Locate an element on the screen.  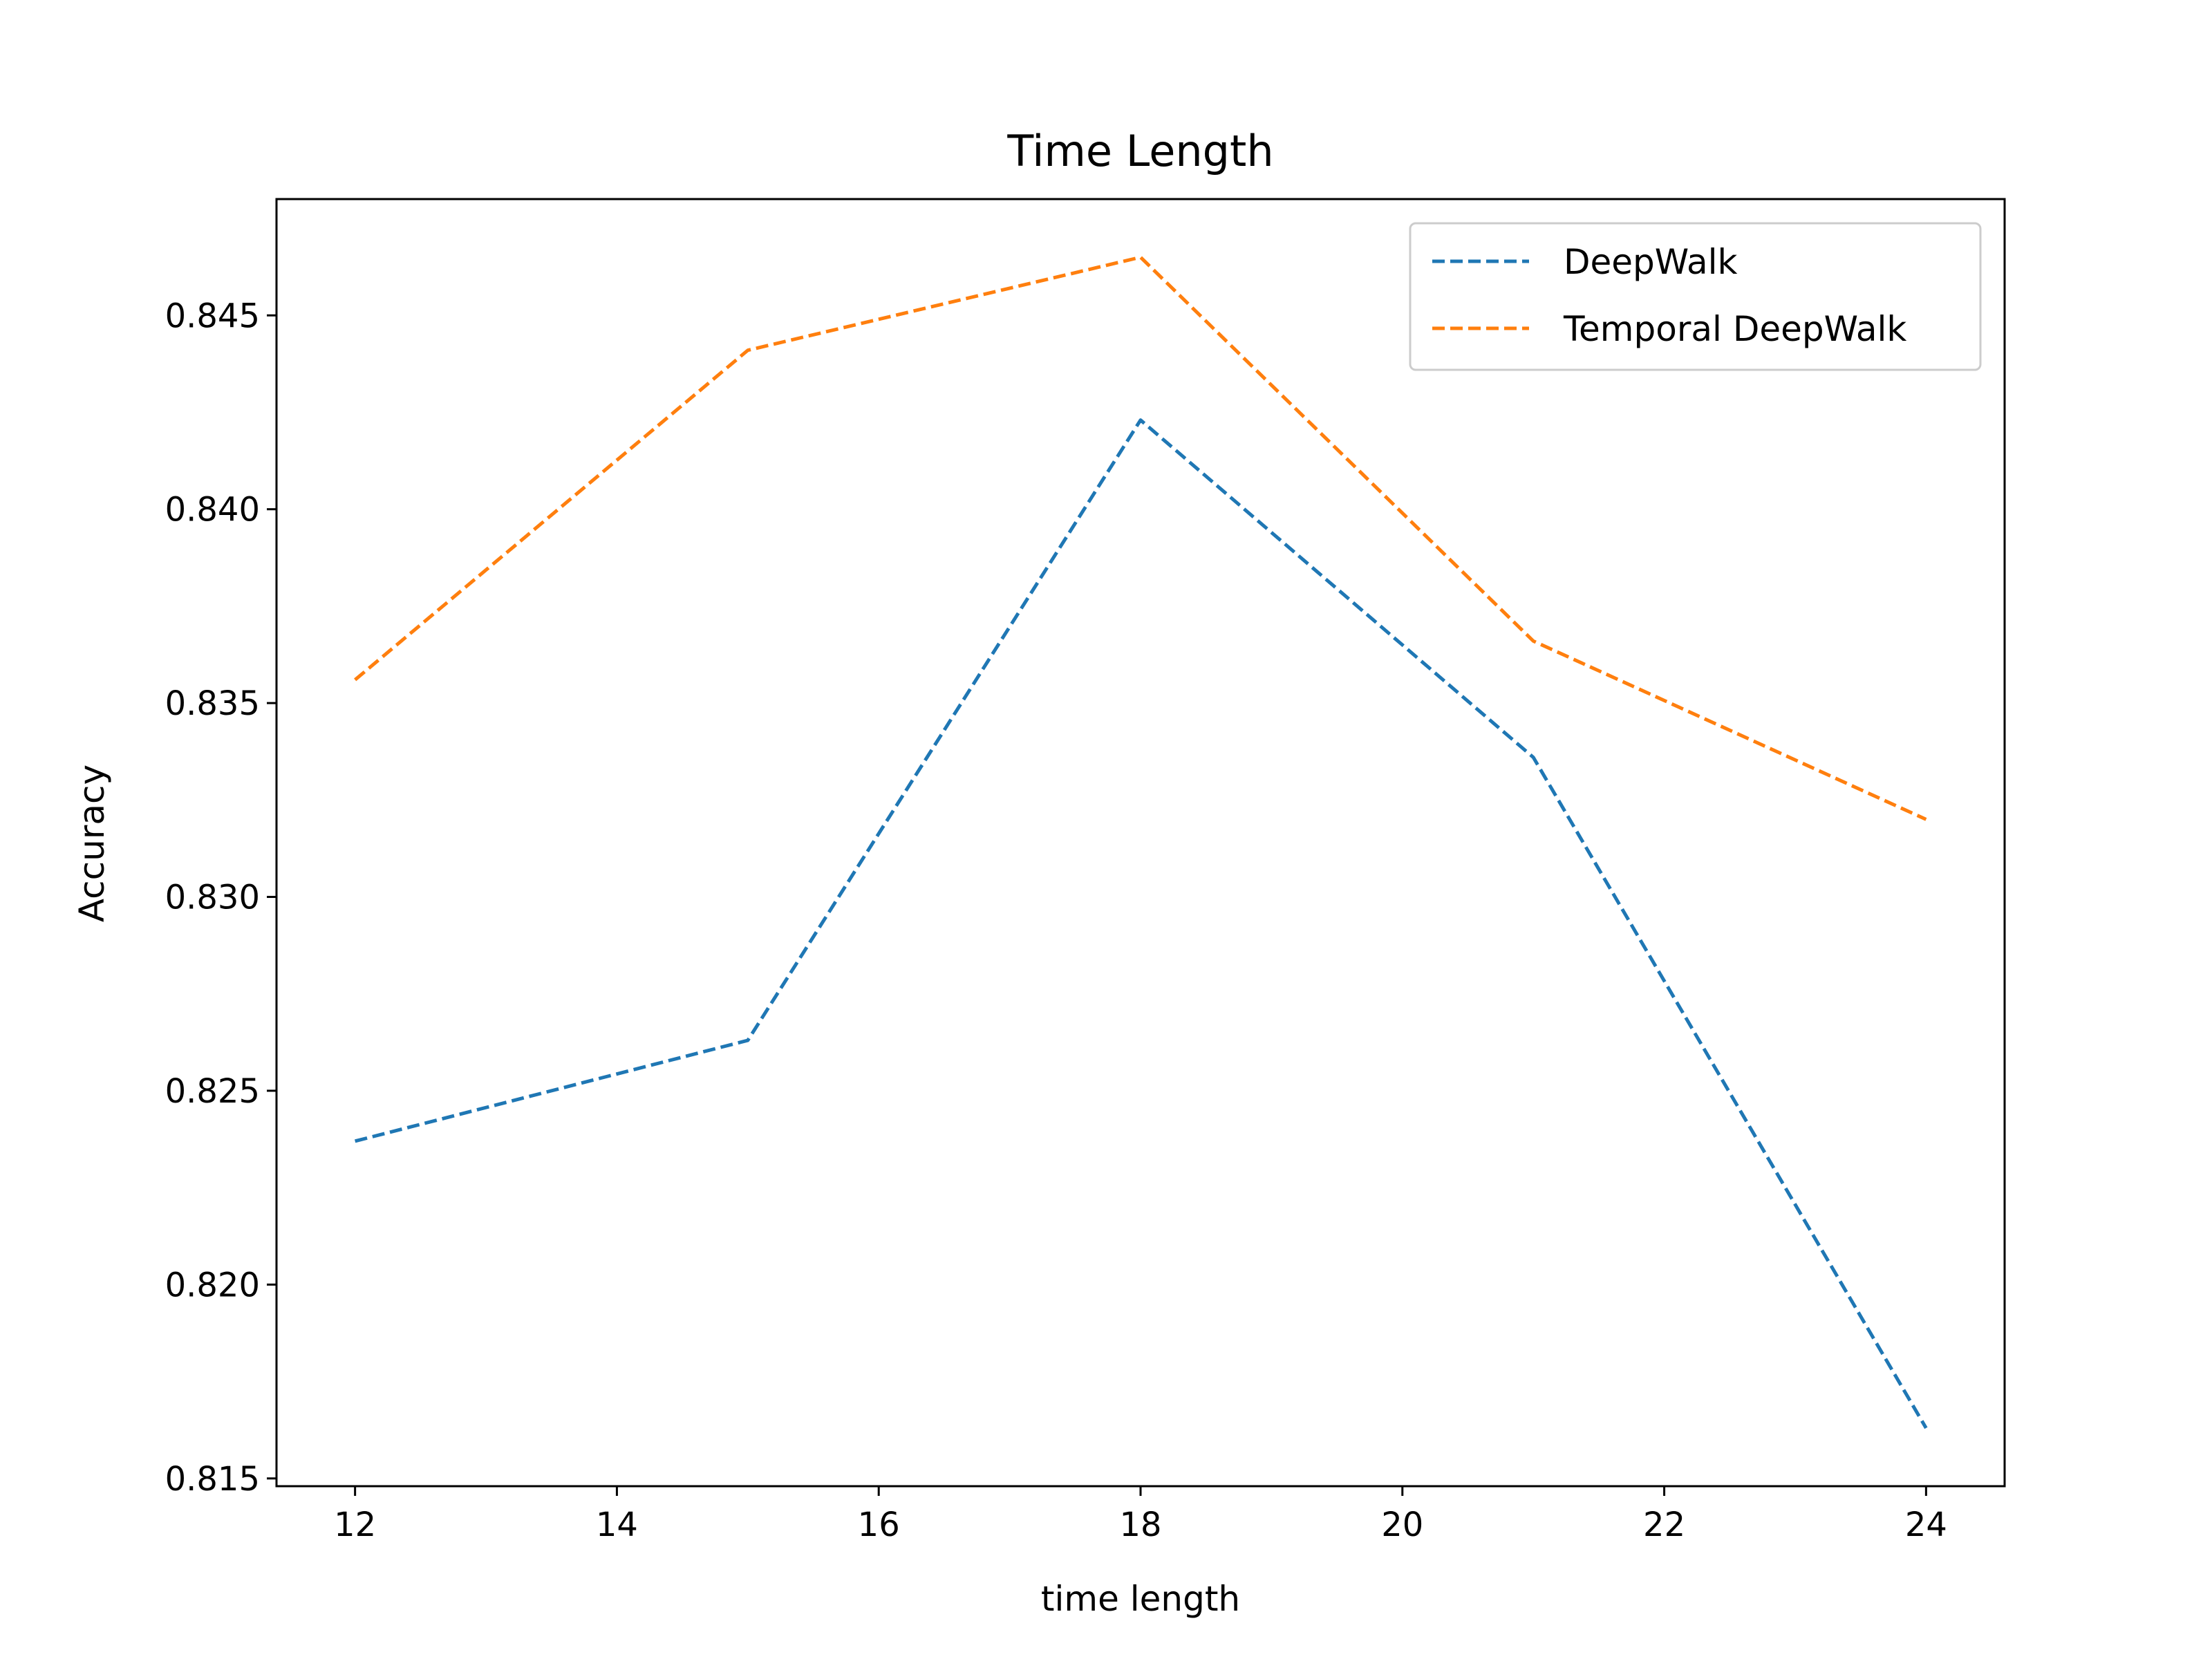
x-tick-label: 20 is located at coordinates (1402, 1525).